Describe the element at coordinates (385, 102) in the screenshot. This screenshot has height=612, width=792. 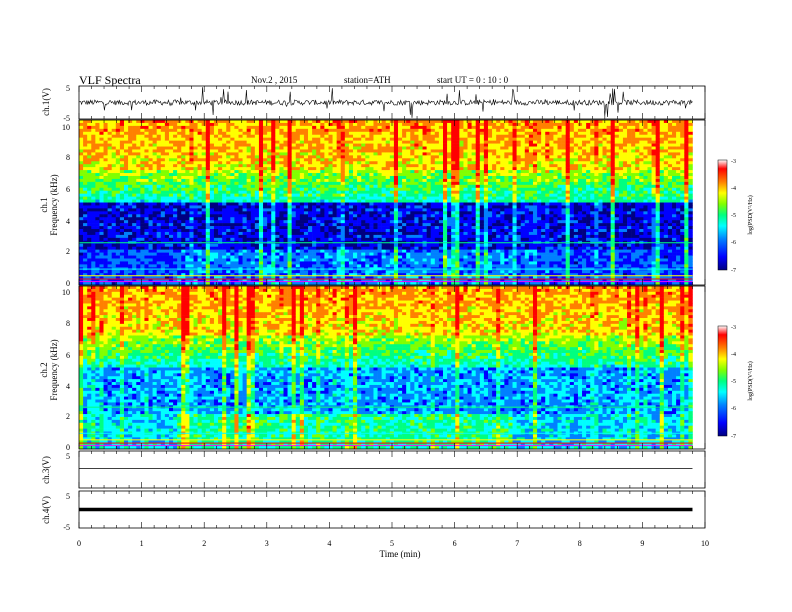
I see `ch1-trace` at that location.